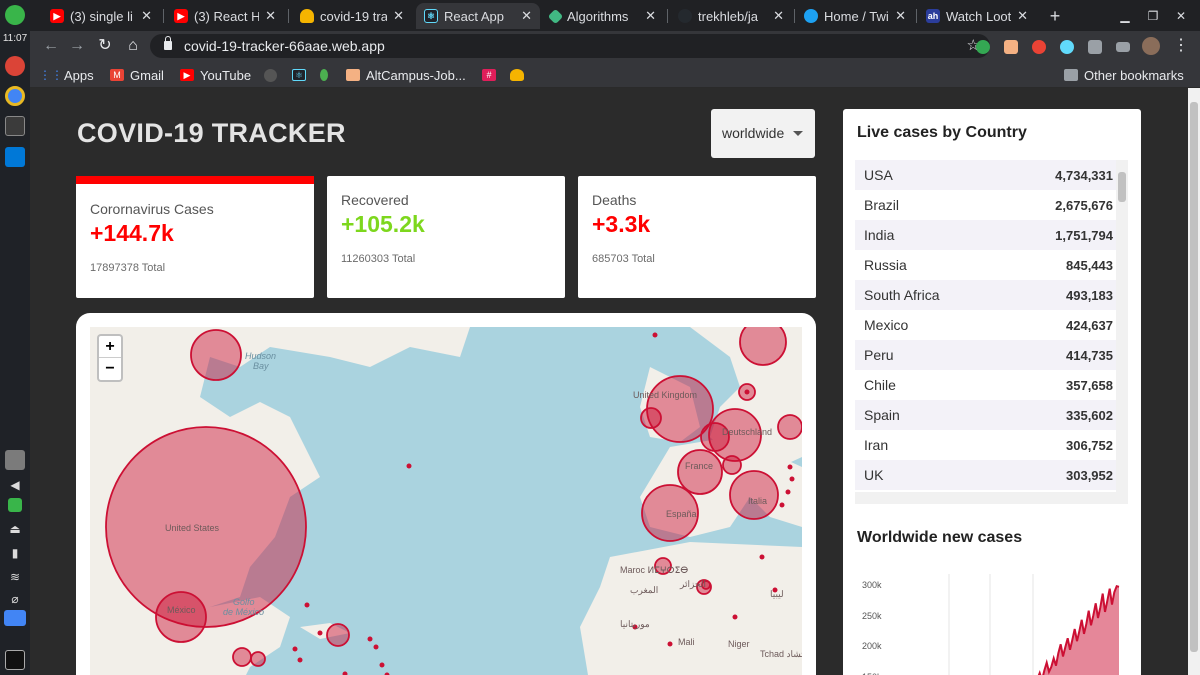 This screenshot has width=1200, height=675. I want to click on page-vertical-scrollbar, so click(1194, 381).